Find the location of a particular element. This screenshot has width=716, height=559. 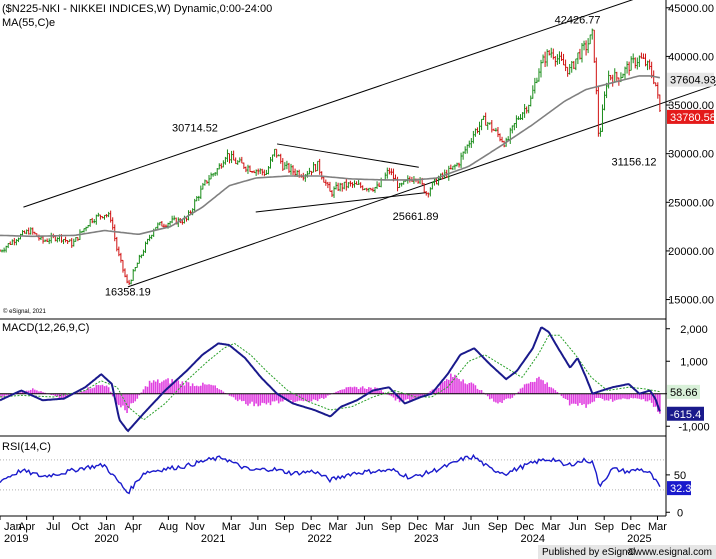

price-y-tick-label: 15000.00 is located at coordinates (691, 301).